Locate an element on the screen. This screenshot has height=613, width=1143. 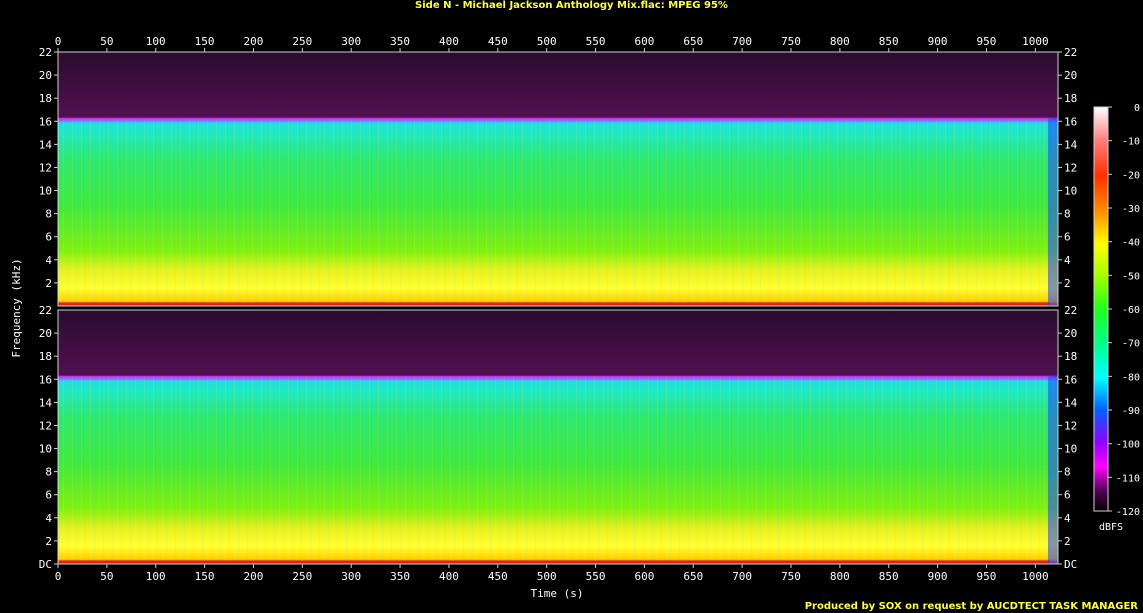
colorbar-tick-label: -60 is located at coordinates (1131, 310).